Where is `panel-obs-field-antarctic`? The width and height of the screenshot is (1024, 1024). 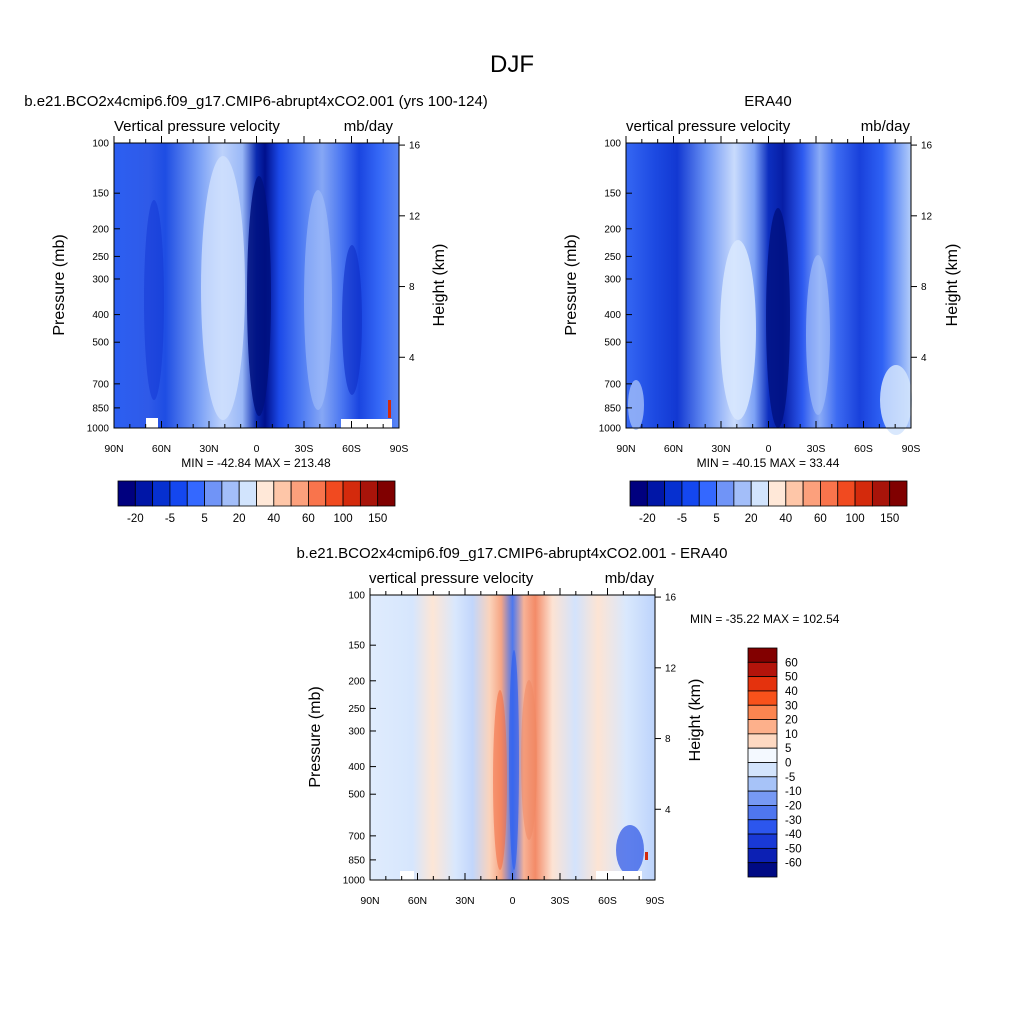
panel-obs-field-antarctic is located at coordinates (896, 400).